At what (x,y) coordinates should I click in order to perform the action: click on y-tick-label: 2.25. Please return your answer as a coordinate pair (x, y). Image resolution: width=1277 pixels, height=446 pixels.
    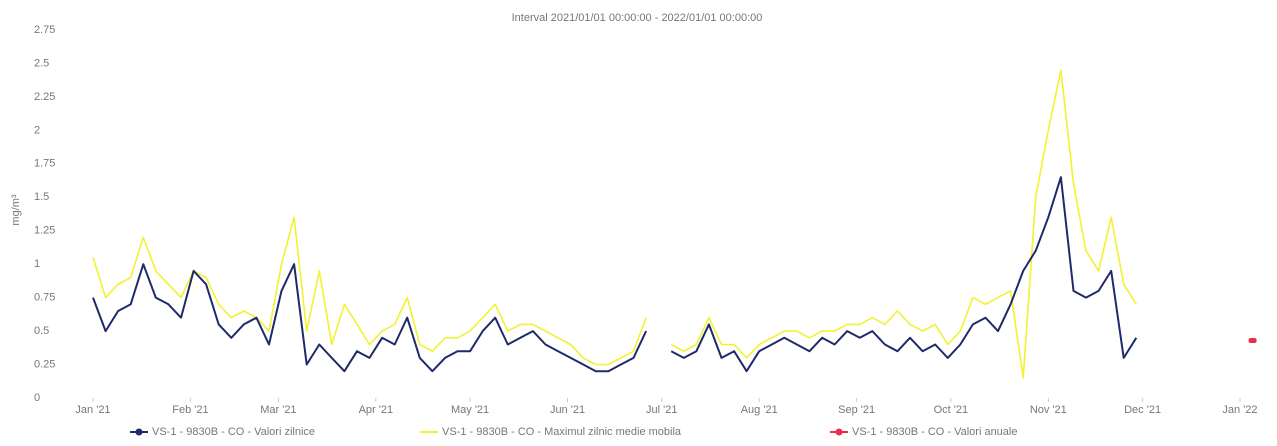
    Looking at the image, I should click on (44, 97).